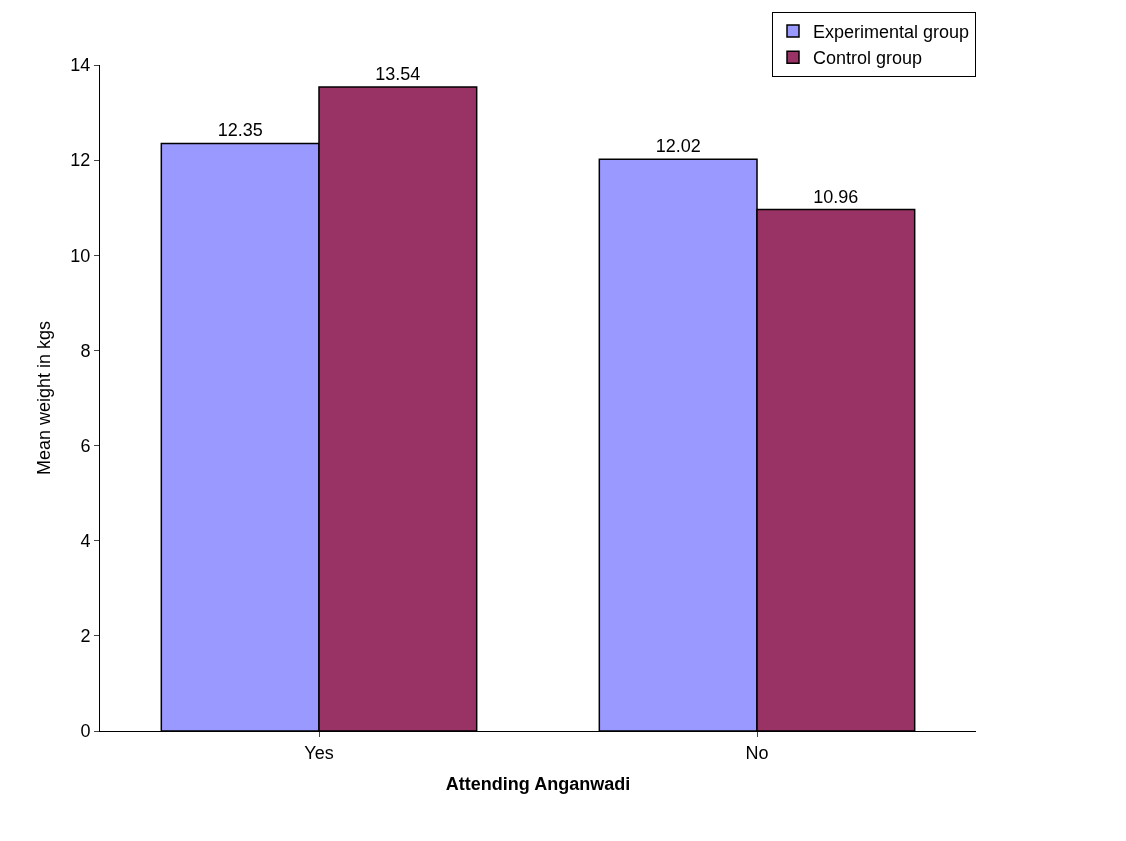 The image size is (1126, 841). Describe the element at coordinates (319, 752) in the screenshot. I see `x-tick-label: Yes` at that location.